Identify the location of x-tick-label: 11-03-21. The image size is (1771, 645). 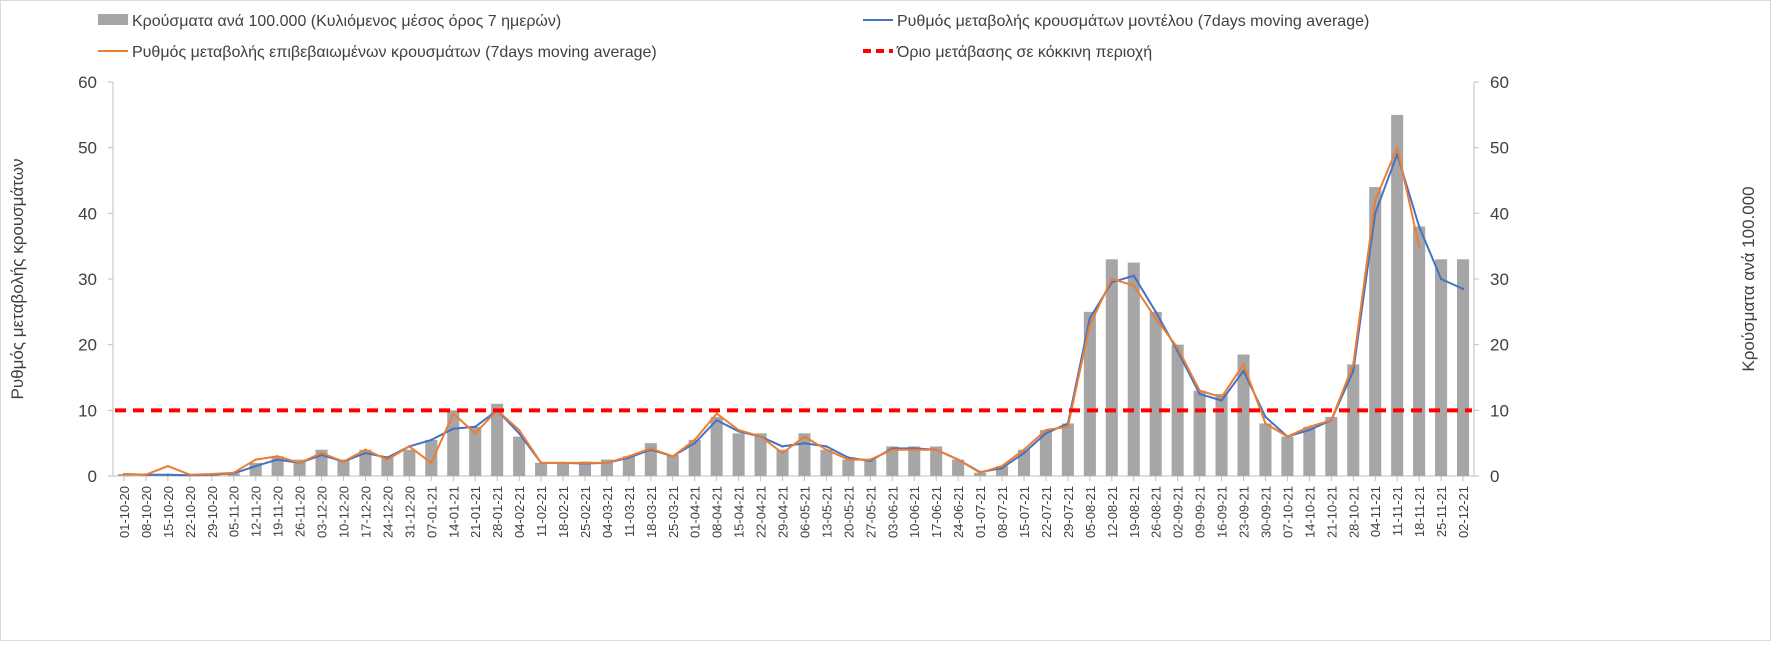
(629, 511).